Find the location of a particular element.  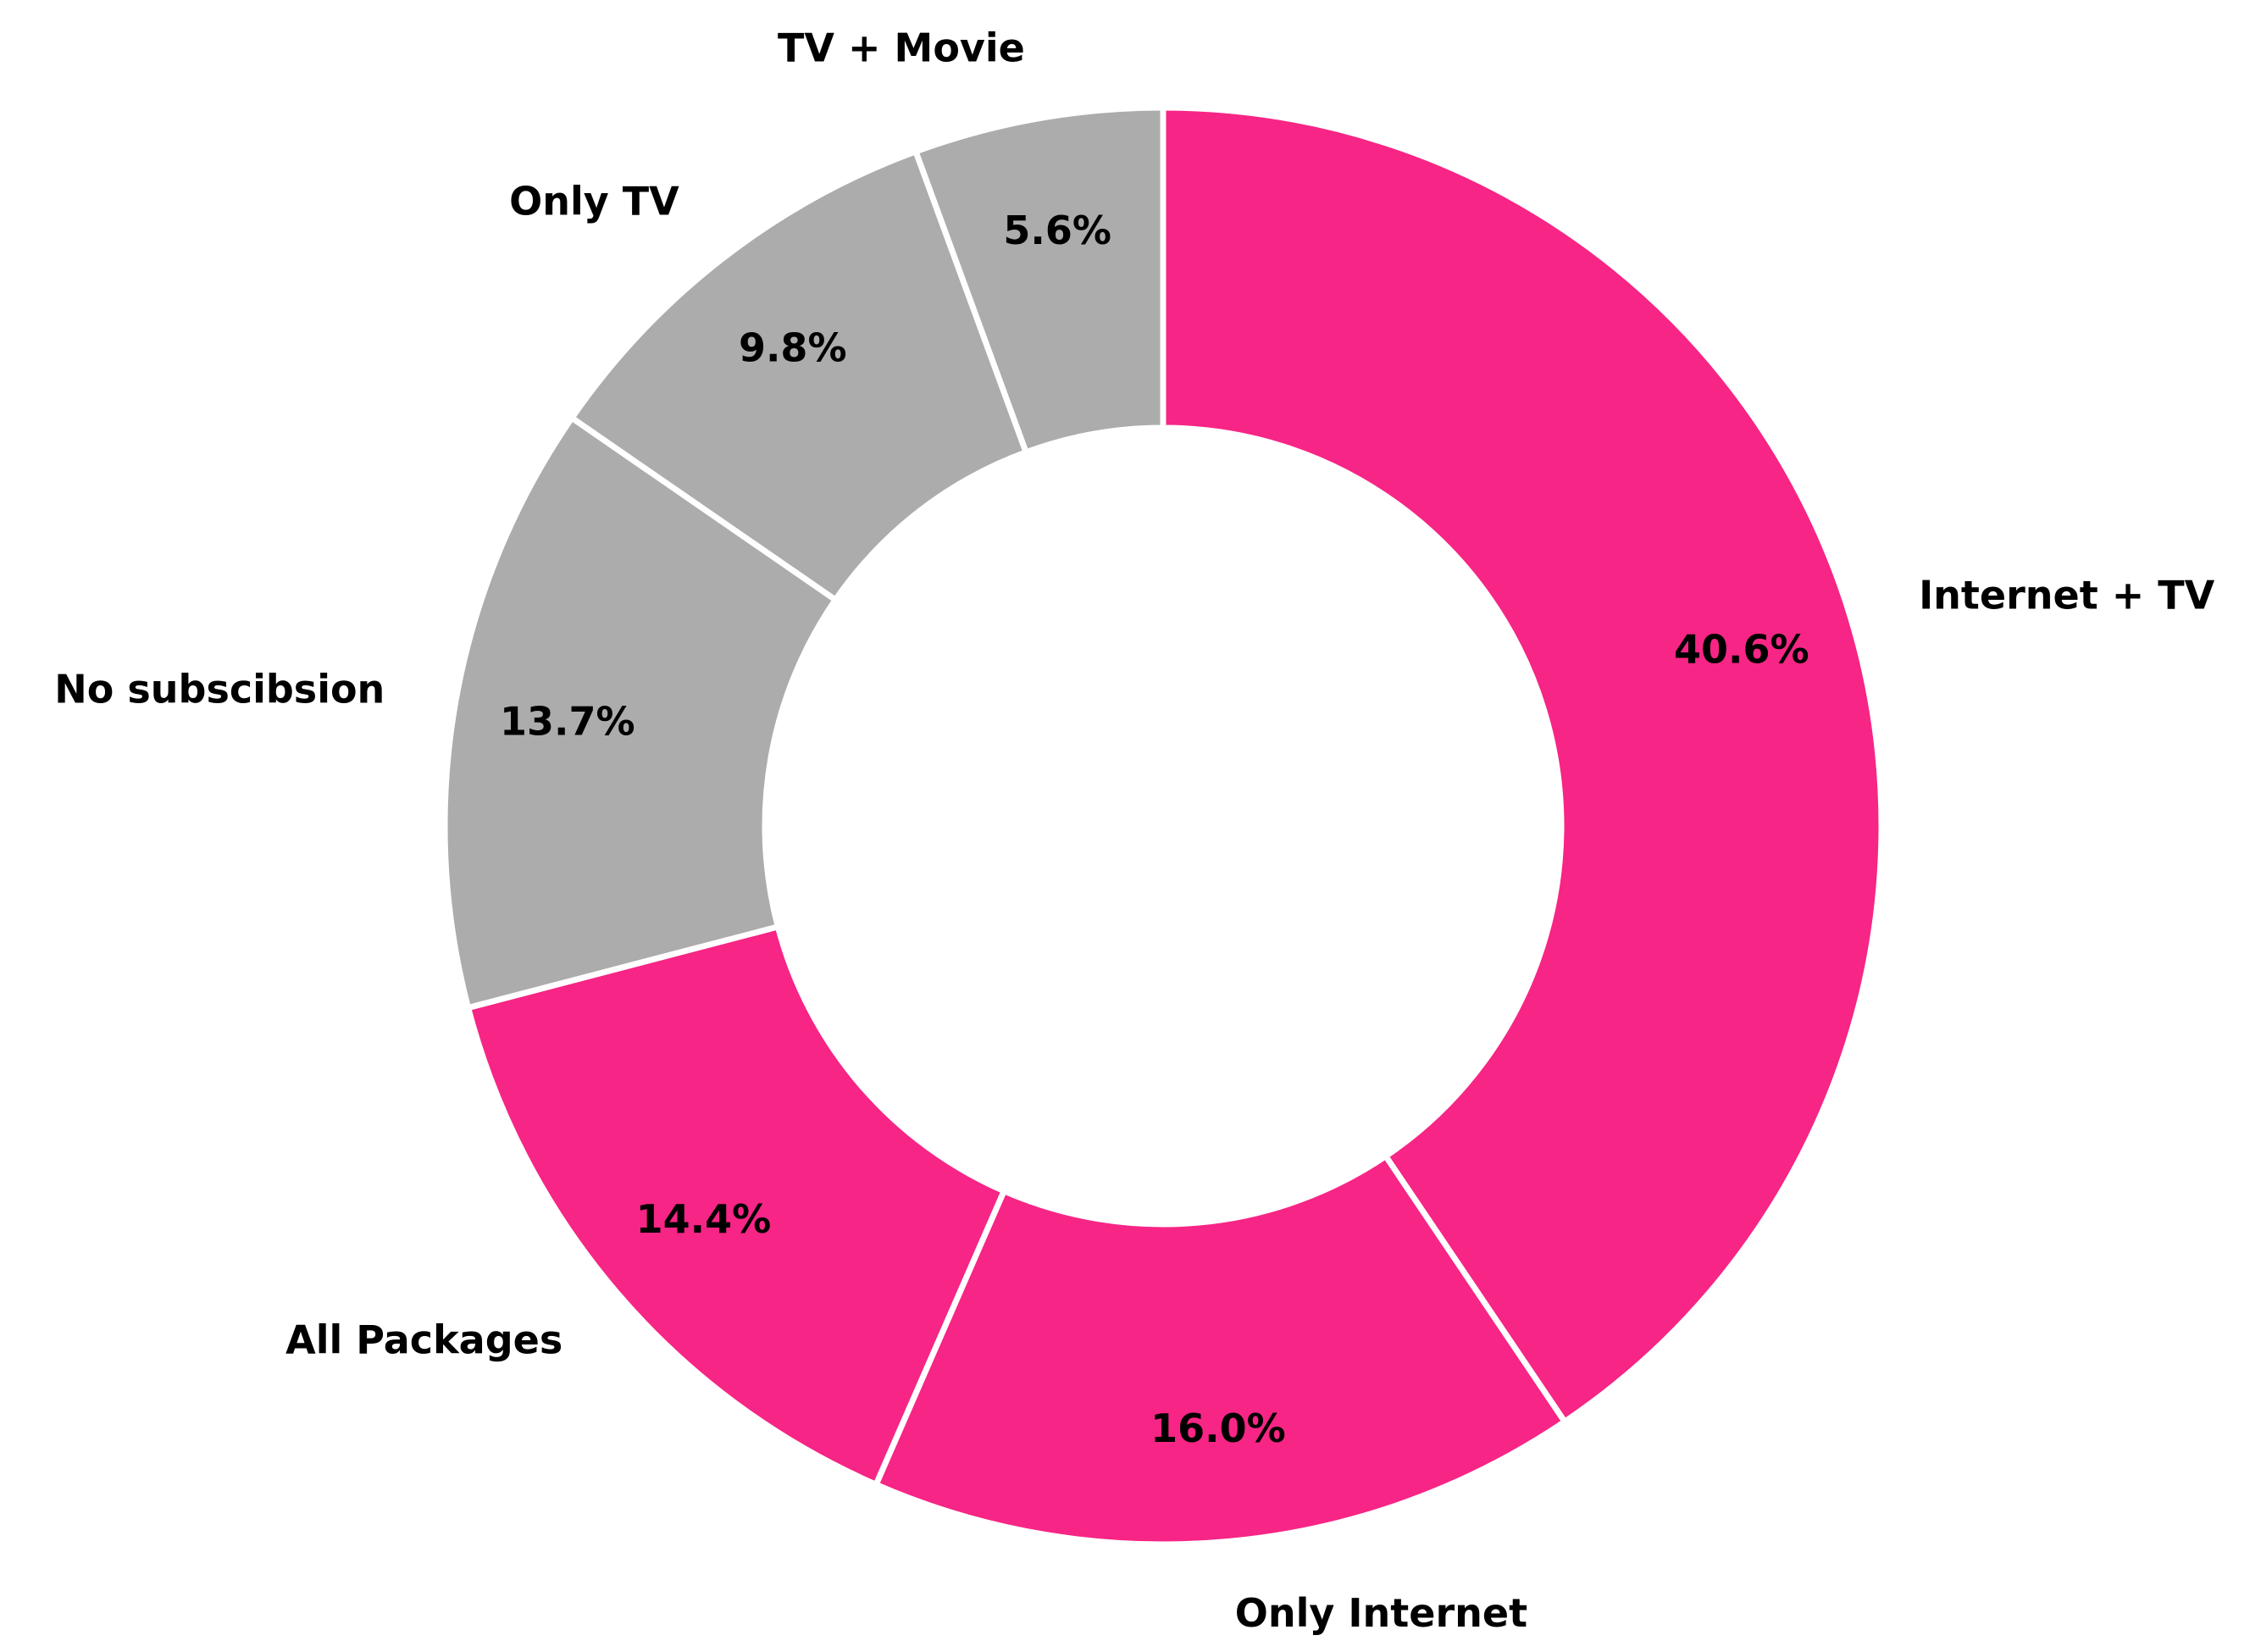

slice-only-internet is located at coordinates (1220, 1349).